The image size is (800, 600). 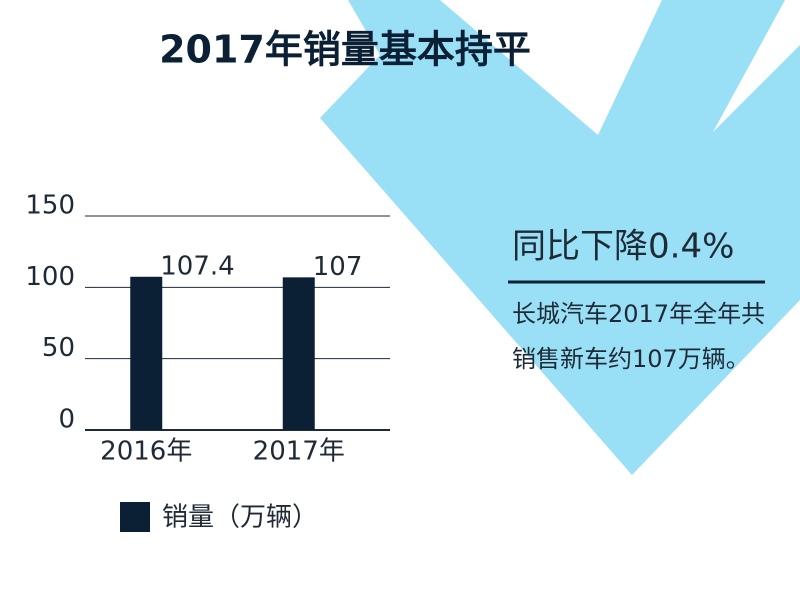 What do you see at coordinates (639, 336) in the screenshot?
I see `description: 长城汽车2017年全年共销售新车约107万辆。` at bounding box center [639, 336].